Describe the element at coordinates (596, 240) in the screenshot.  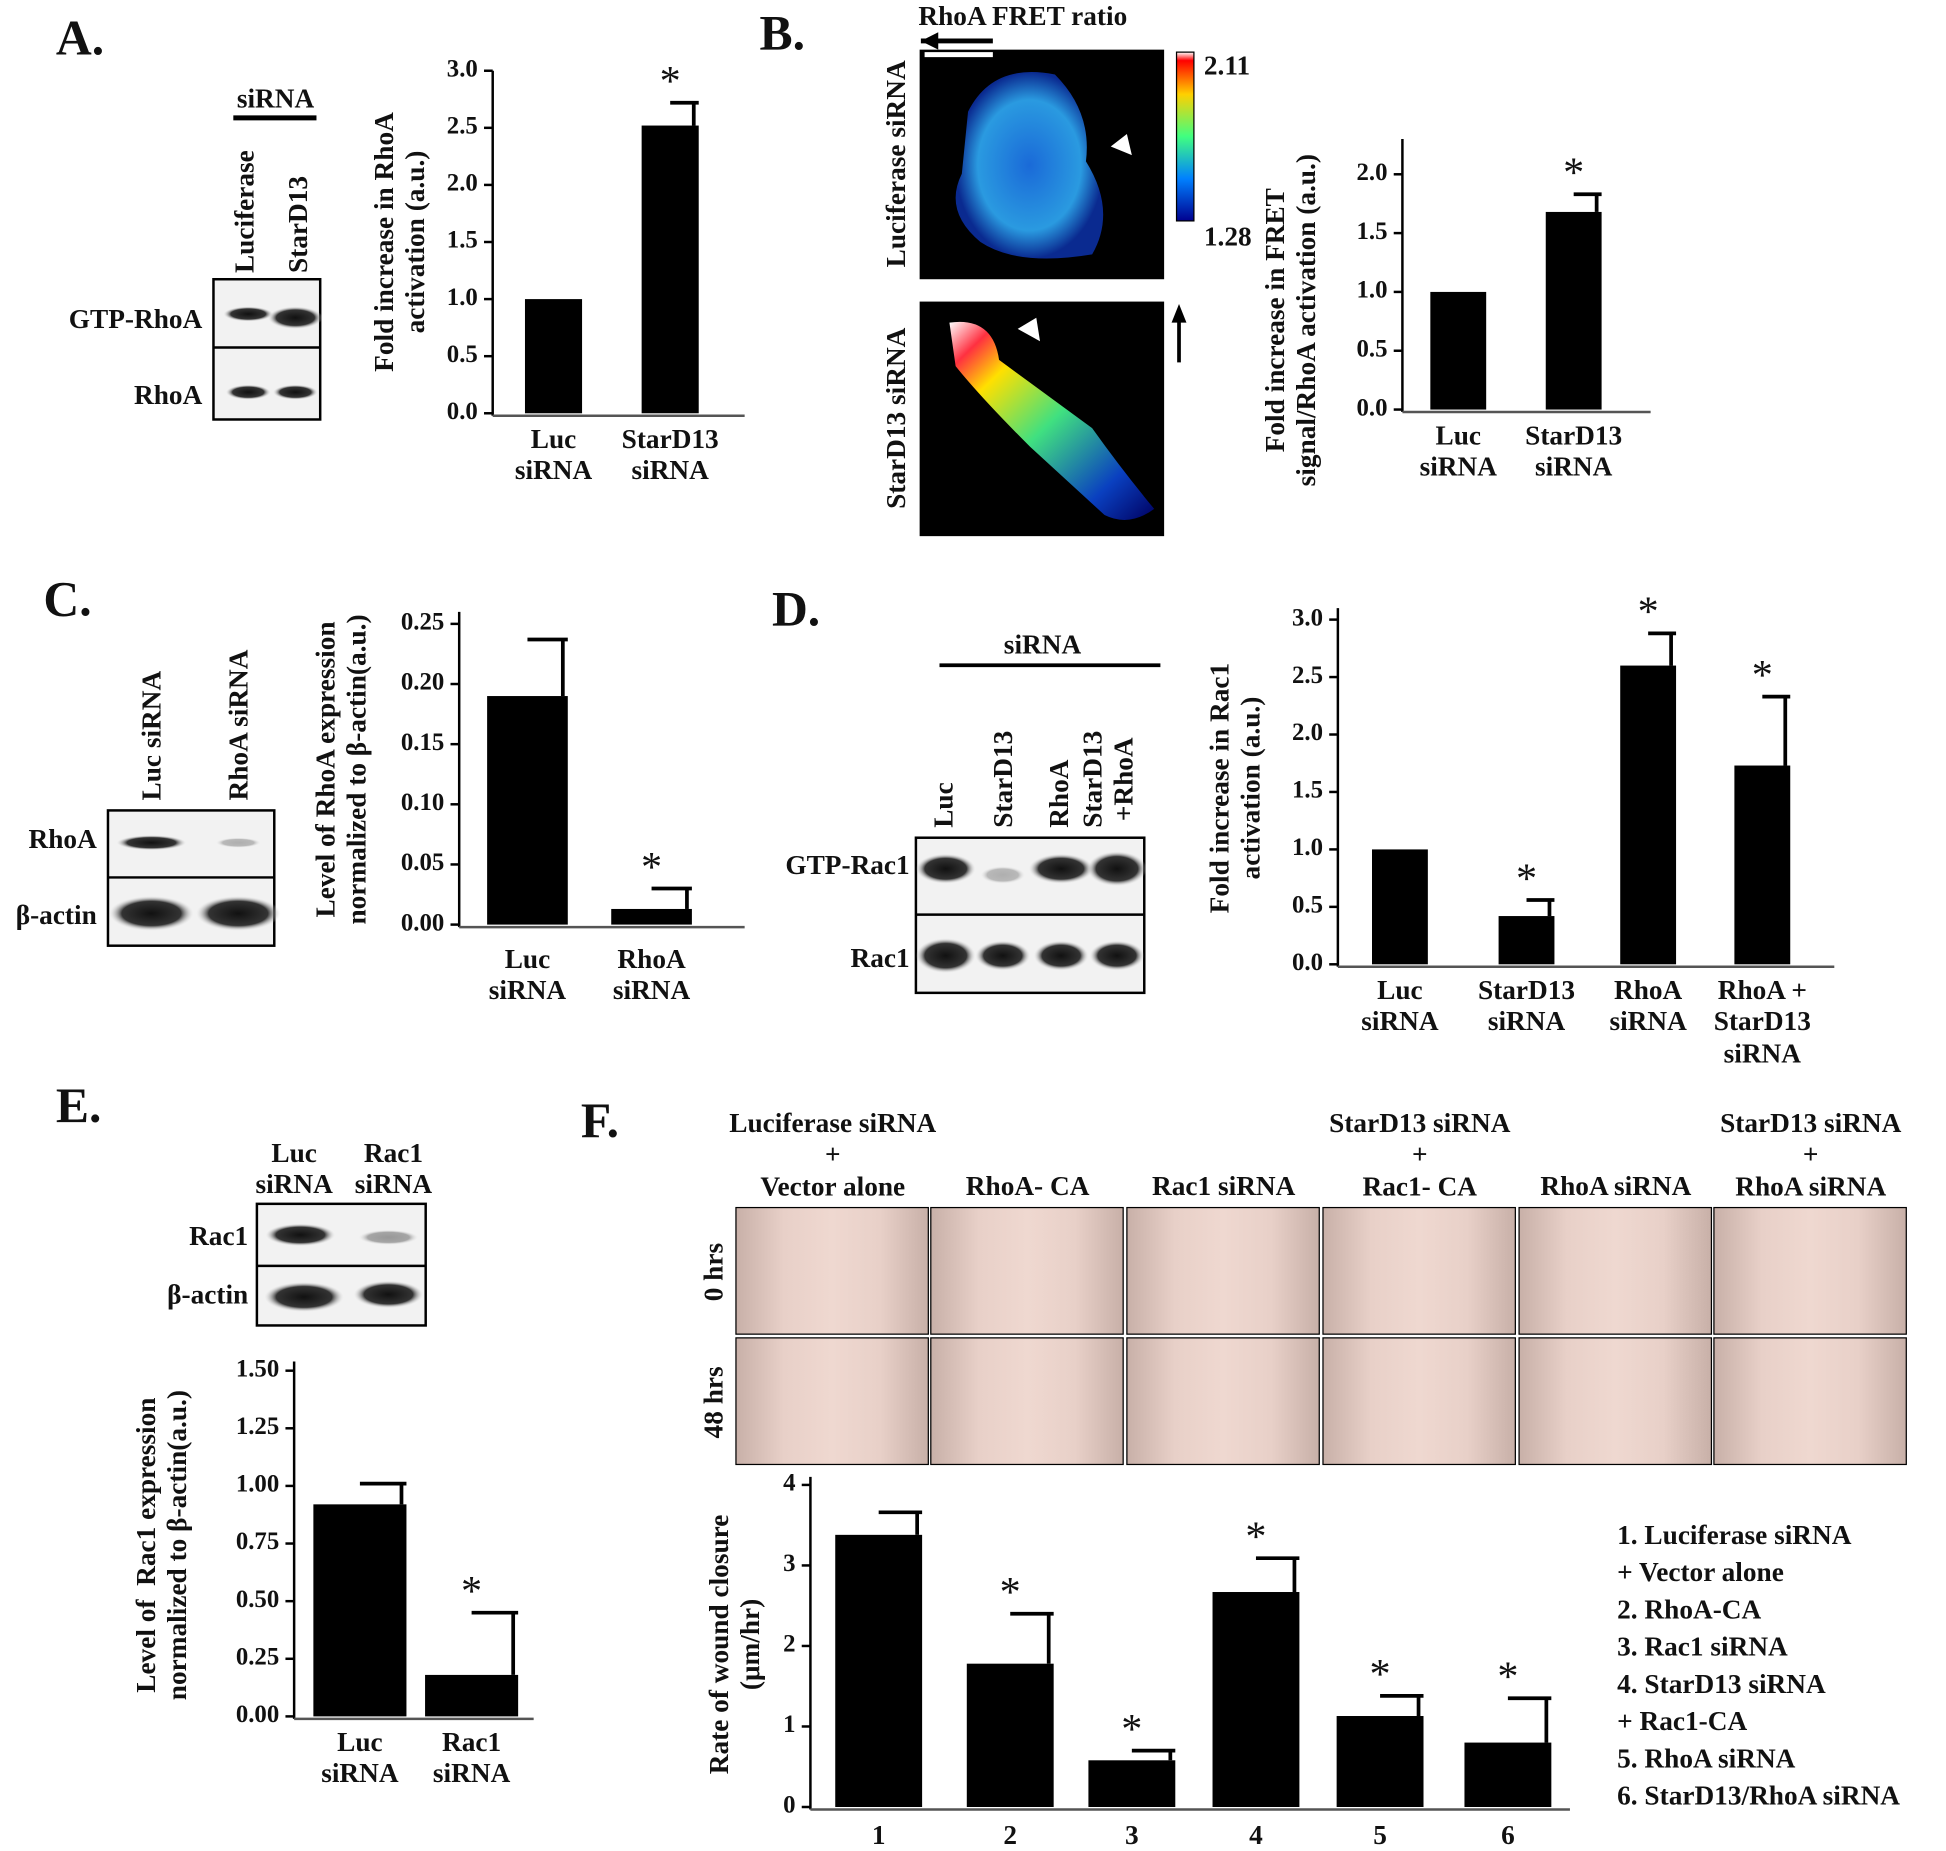
I see `bar-chart: 0.0 0.5 1.0 1.5 2.0 2.5 3.0 *` at that location.